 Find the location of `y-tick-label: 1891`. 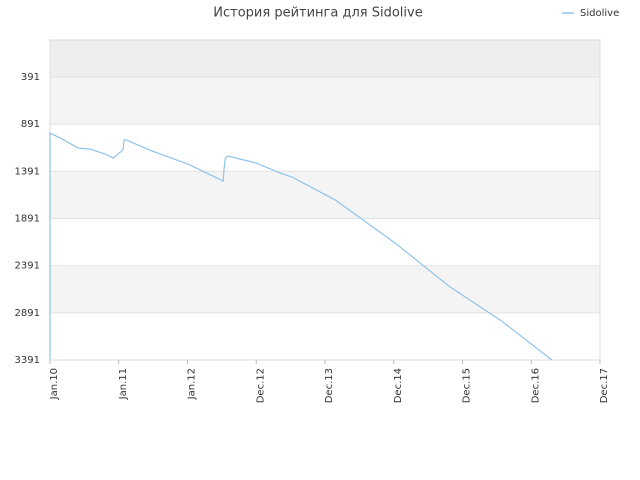

y-tick-label: 1891 is located at coordinates (27, 218).